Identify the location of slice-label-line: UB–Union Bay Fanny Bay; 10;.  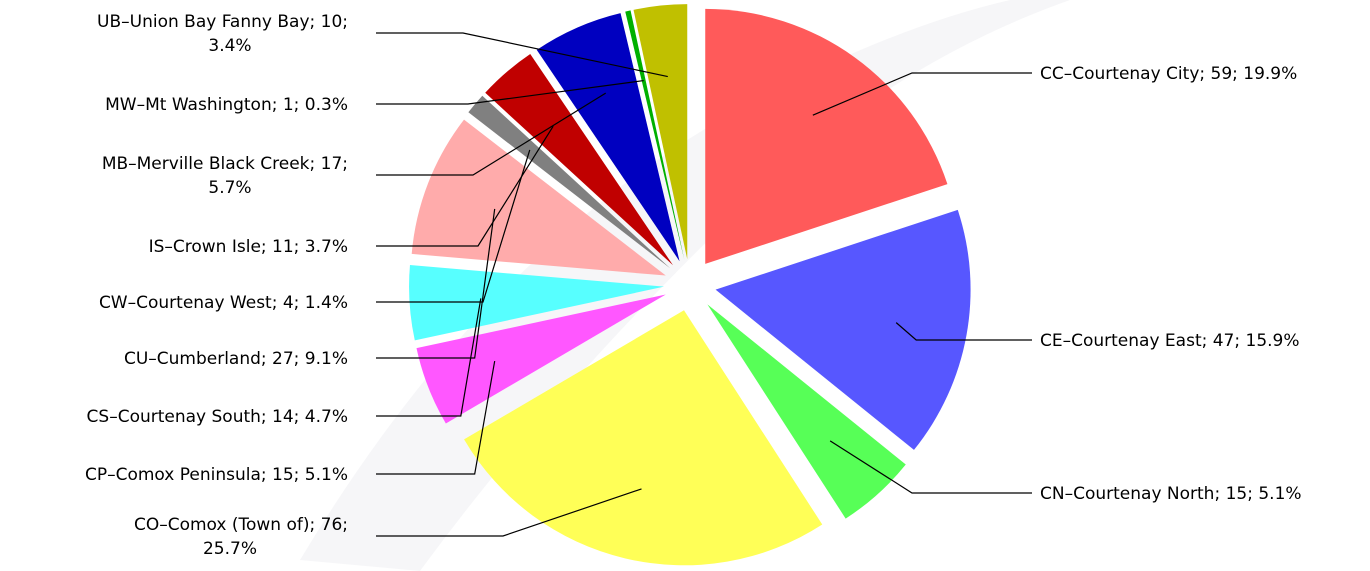
(222, 22).